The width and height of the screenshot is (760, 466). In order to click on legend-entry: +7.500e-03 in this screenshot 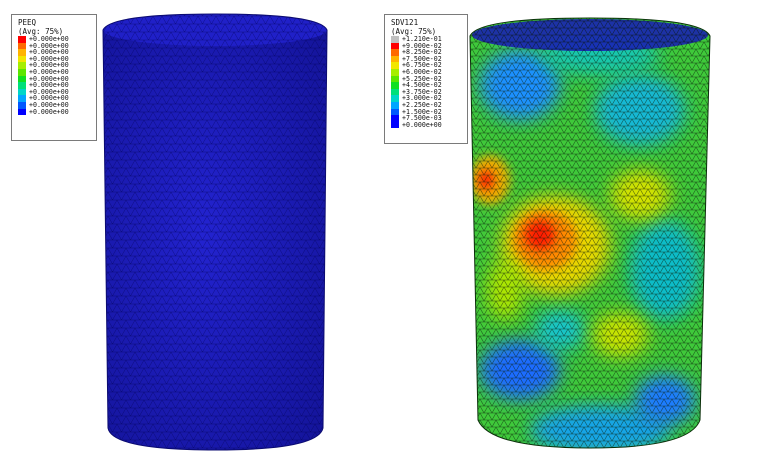, I will do `click(426, 118)`.